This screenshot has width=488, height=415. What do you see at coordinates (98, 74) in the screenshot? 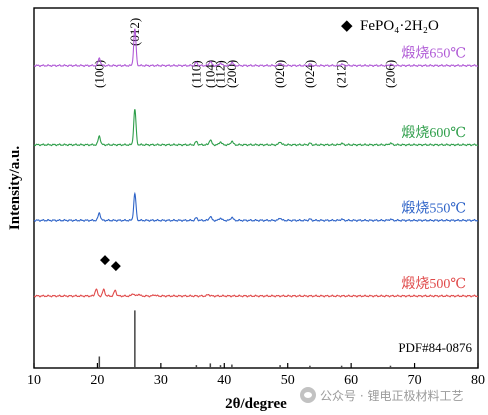
I see `peak-label: (100)` at bounding box center [98, 74].